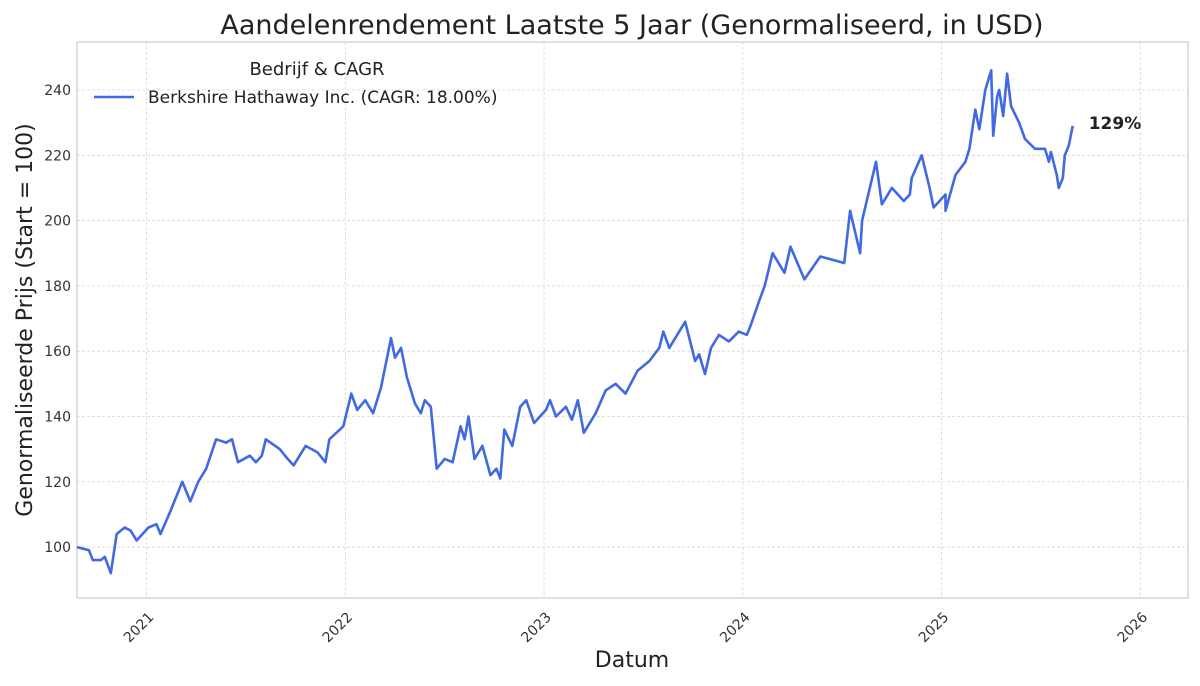  What do you see at coordinates (57, 352) in the screenshot?
I see `y-tick-label: 160` at bounding box center [57, 352].